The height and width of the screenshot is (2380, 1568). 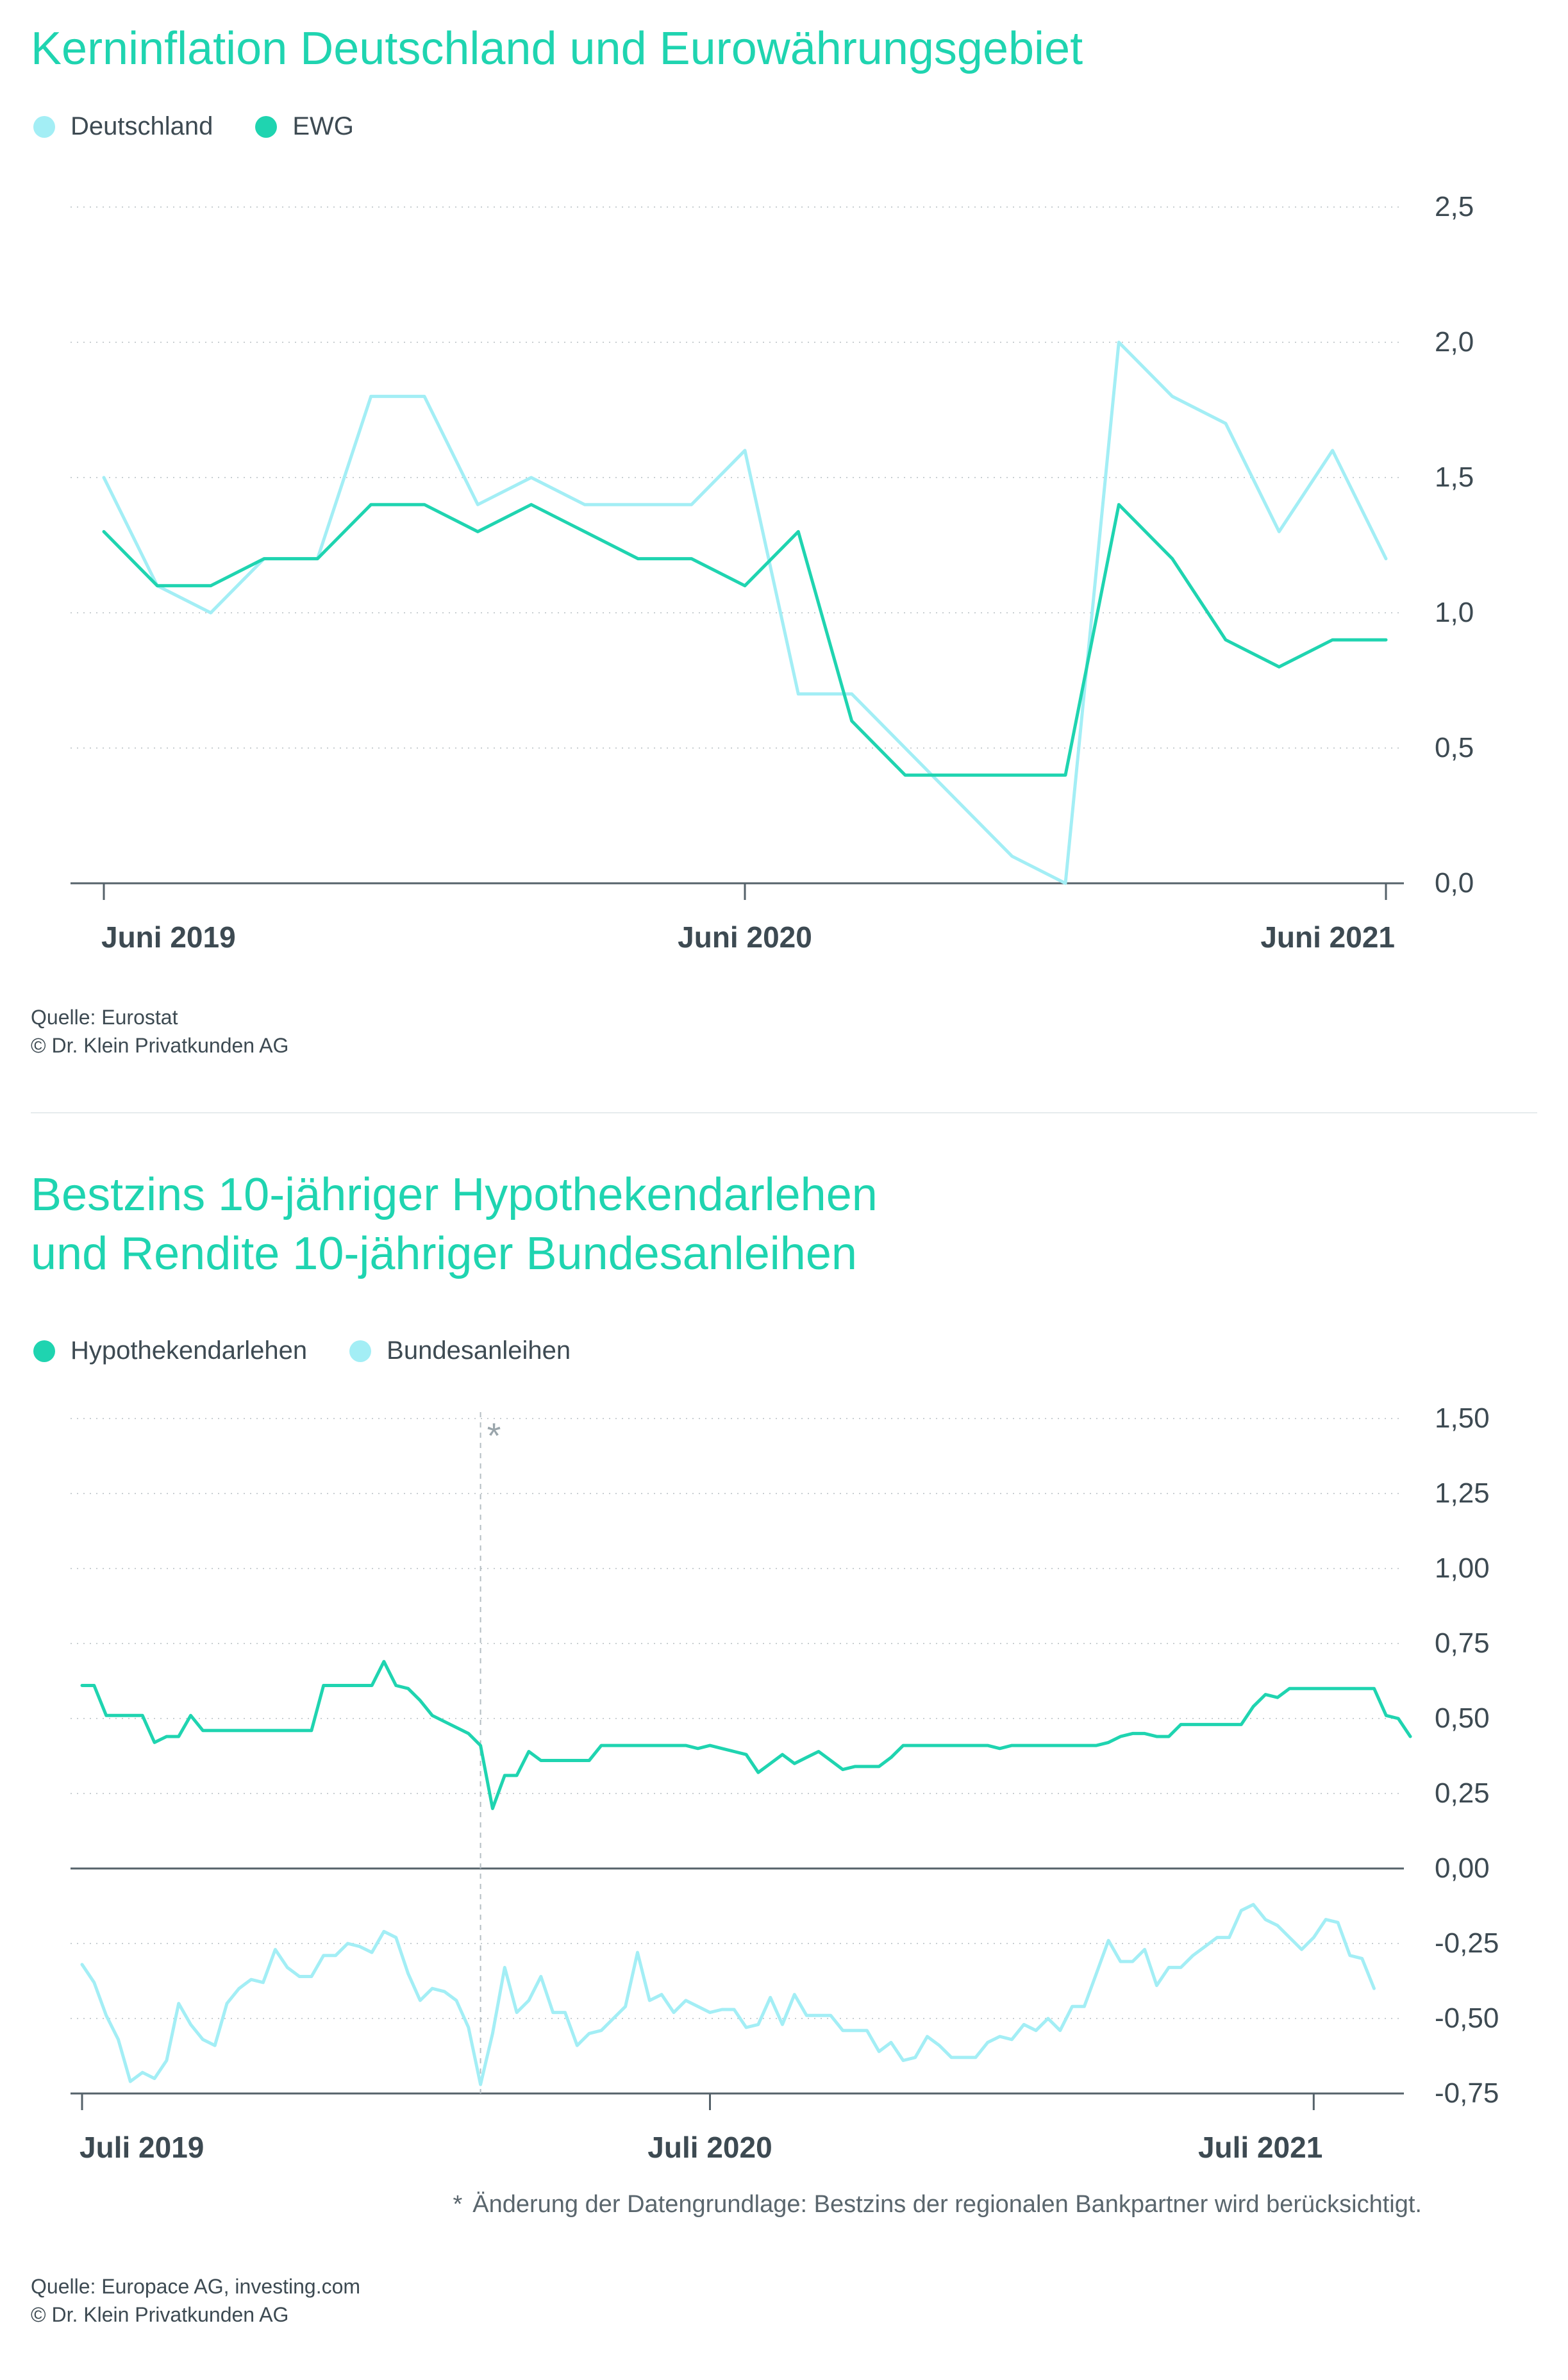 I want to click on y-tick-label: 0,75, so click(x=1462, y=1643).